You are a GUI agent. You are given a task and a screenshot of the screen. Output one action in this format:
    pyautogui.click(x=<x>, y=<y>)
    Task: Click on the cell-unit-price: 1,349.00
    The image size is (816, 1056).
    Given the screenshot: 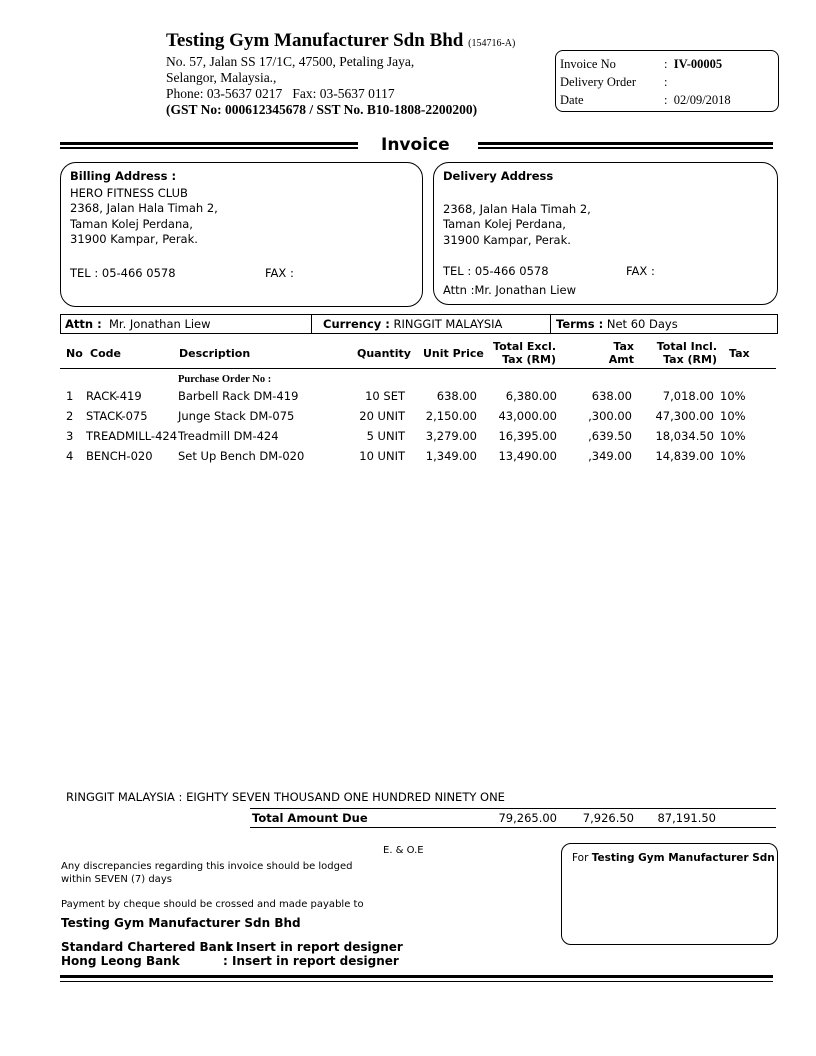 What is the action you would take?
    pyautogui.click(x=451, y=456)
    